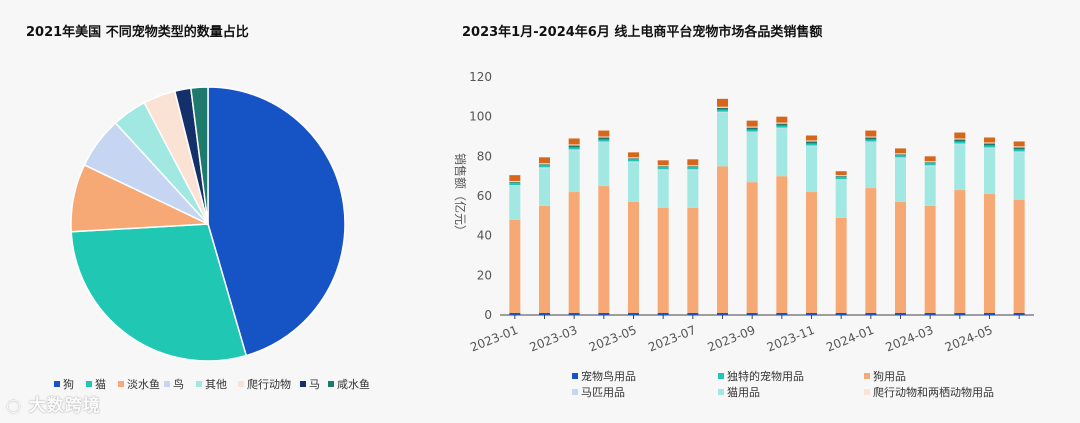  Describe the element at coordinates (910, 339) in the screenshot. I see `x-tick-label: 2024-03` at that location.